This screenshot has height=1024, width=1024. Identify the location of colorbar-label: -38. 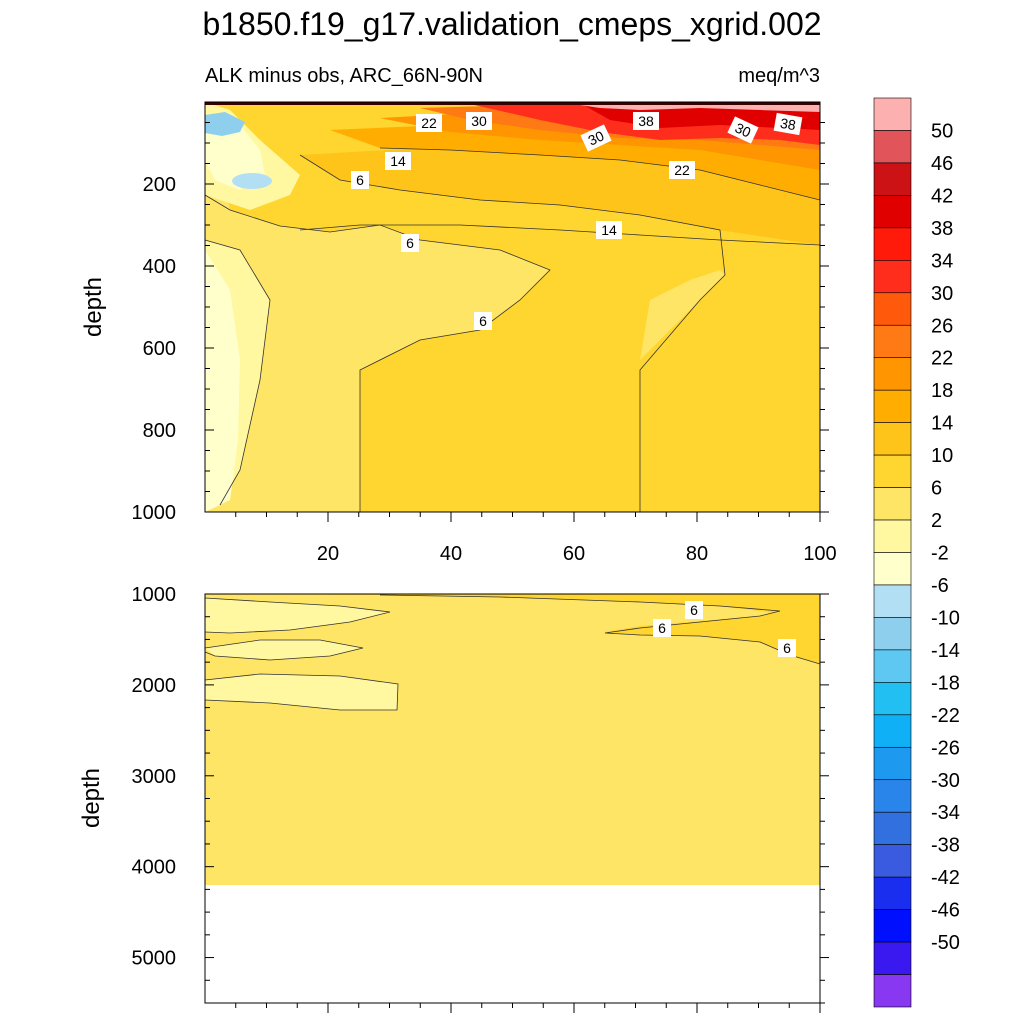
(945, 846).